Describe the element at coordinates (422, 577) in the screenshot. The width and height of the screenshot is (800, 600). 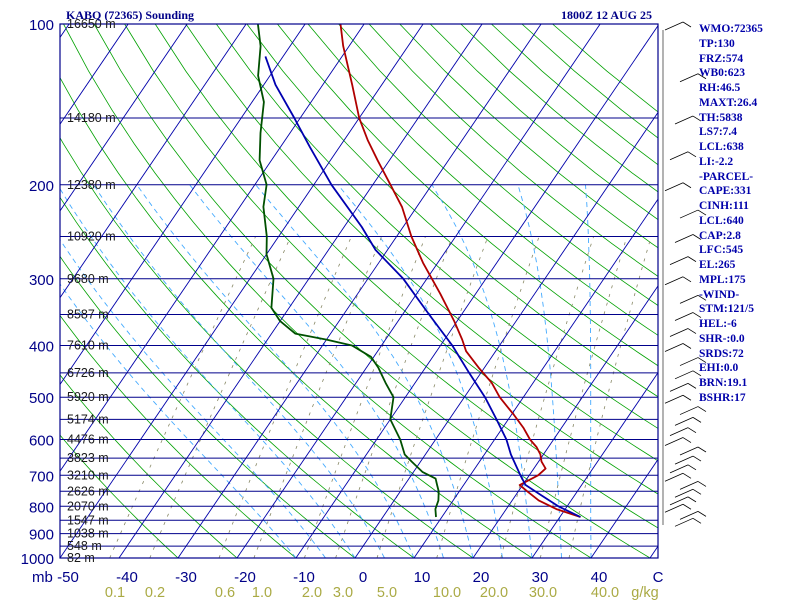
I see `temperature-tick-label: 10` at that location.